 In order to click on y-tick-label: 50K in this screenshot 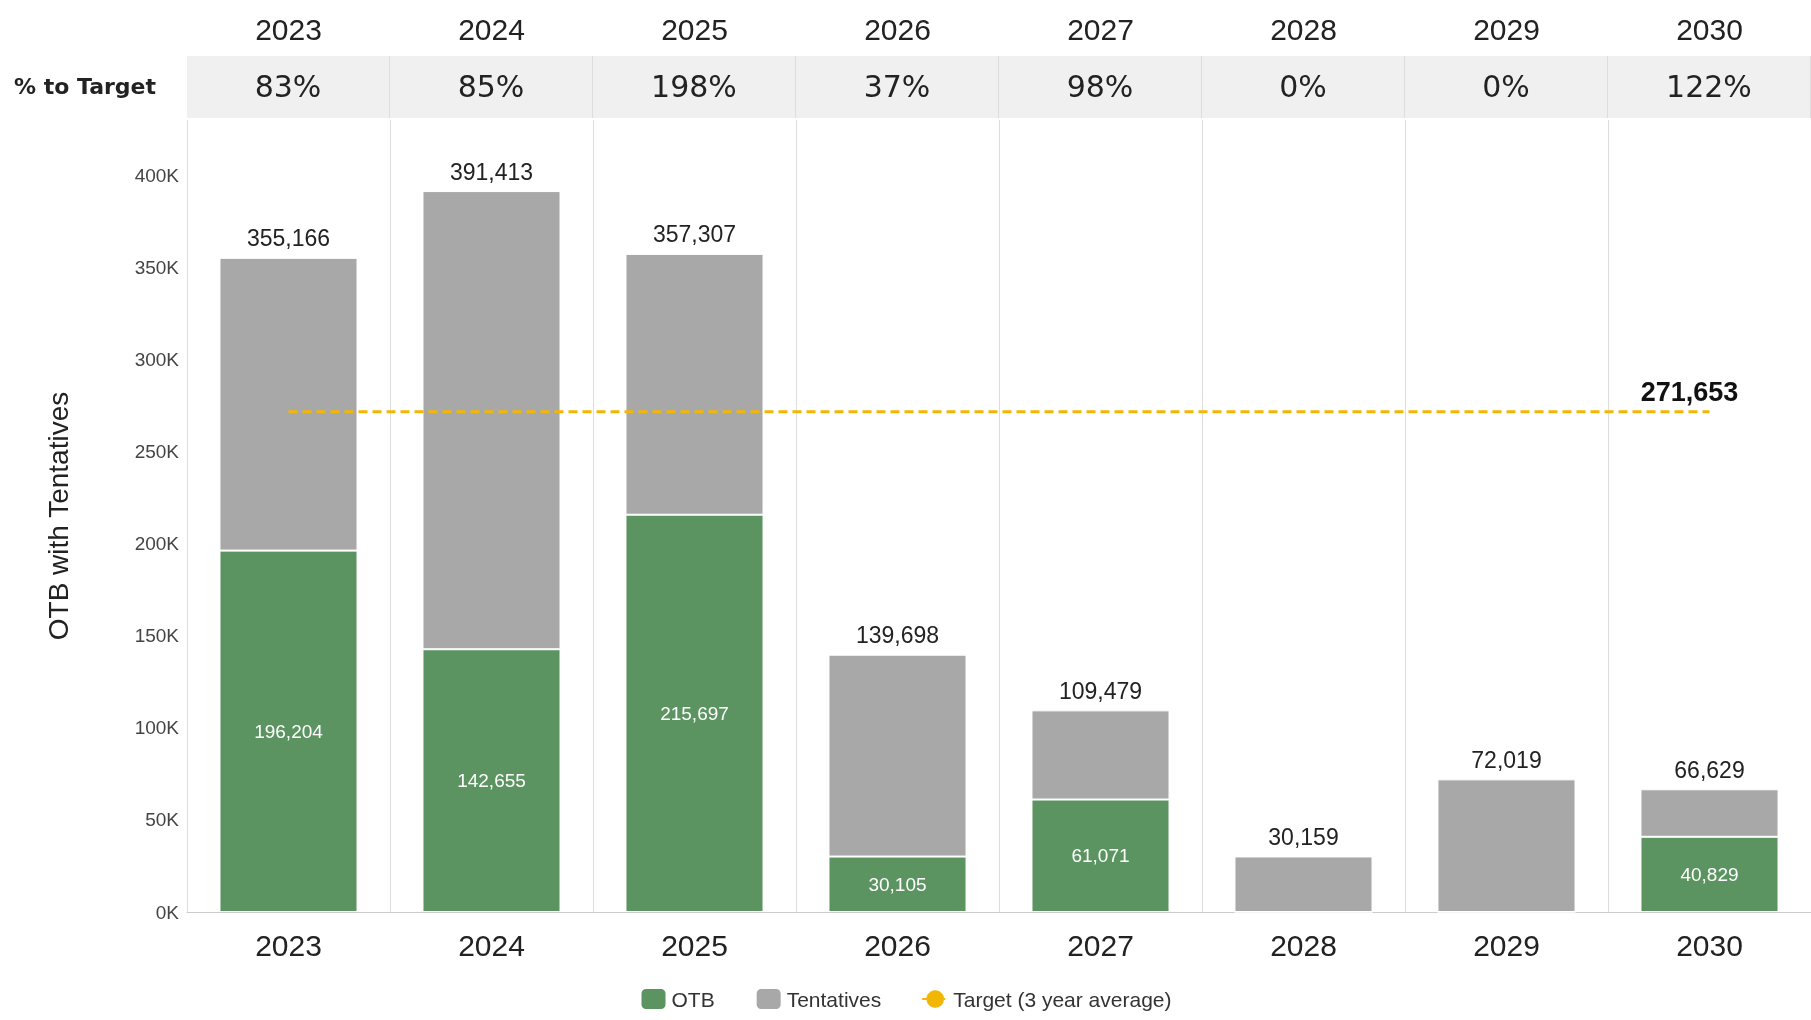, I will do `click(162, 820)`.